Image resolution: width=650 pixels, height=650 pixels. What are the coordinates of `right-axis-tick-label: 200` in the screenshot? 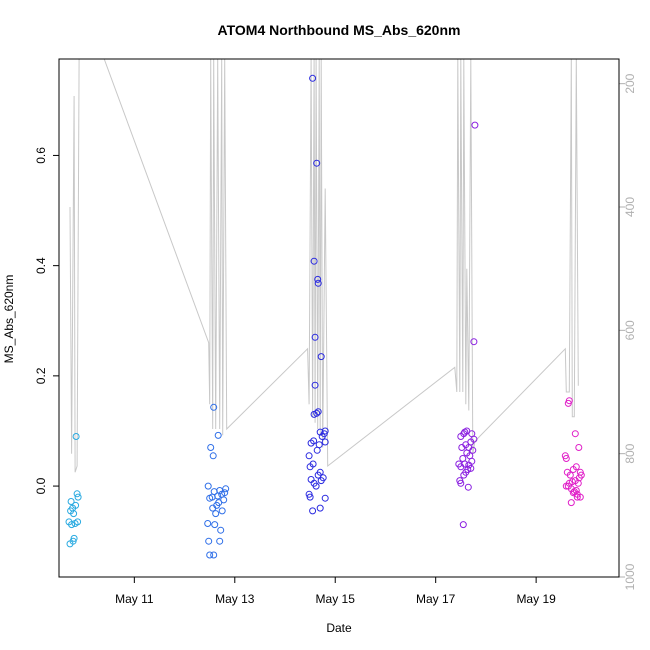 It's located at (630, 83).